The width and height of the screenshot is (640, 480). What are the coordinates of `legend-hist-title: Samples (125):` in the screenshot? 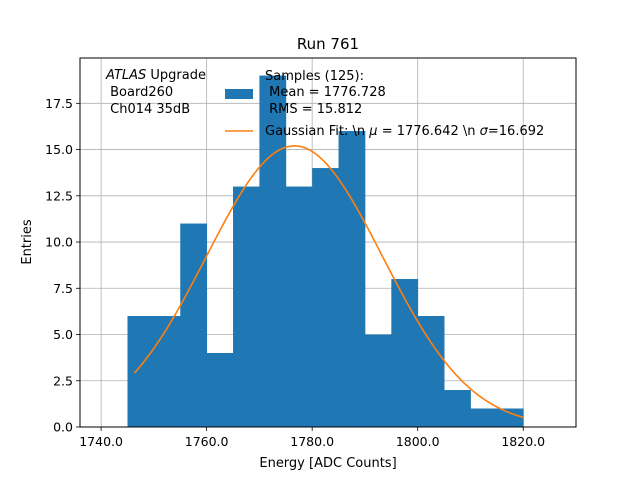 It's located at (314, 76).